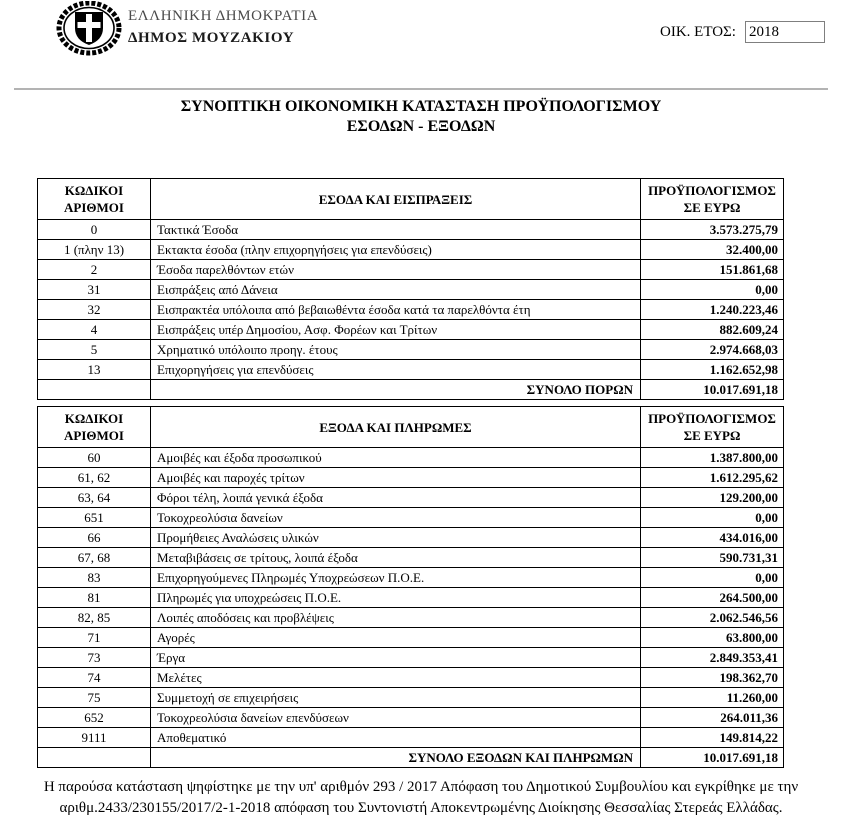  Describe the element at coordinates (223, 27) in the screenshot. I see `government-header: ΕΛΛΗΝΙΚΗ ΔΗΜΟΚΡΑΤΙΑ ΔΗΜΟΣ ΜΟΥΖΑΚΙΟΥ` at that location.